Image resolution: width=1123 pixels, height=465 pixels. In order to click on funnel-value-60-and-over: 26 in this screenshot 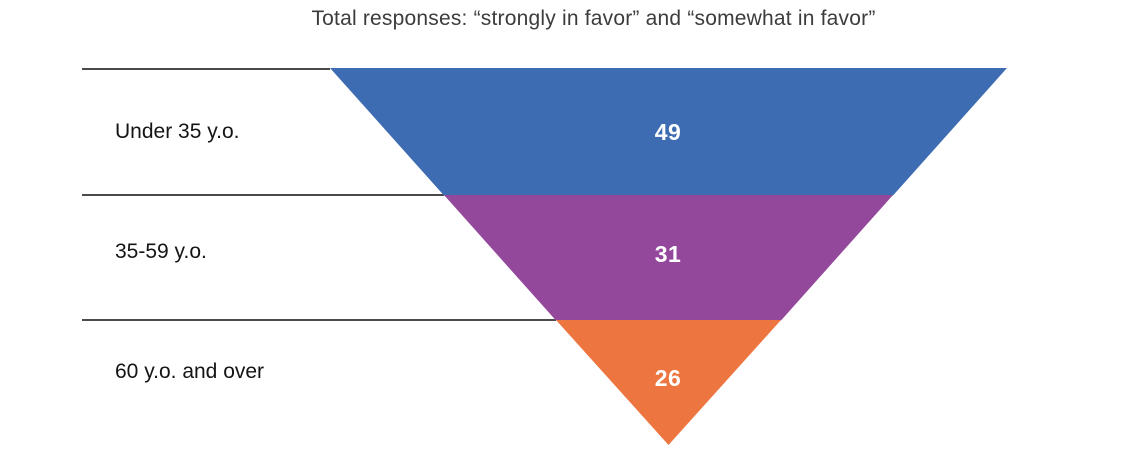, I will do `click(668, 378)`.